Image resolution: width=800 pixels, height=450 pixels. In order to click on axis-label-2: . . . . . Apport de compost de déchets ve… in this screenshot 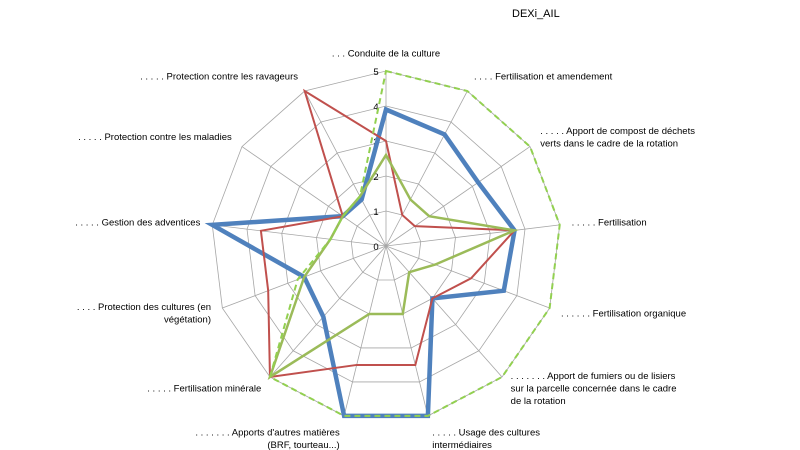, I will do `click(617, 138)`.